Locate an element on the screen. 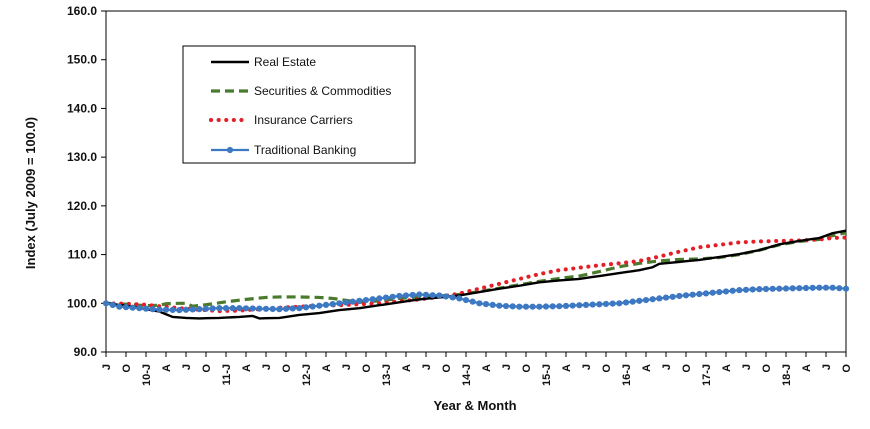 This screenshot has width=870, height=429. y-tick-label: 120.0 is located at coordinates (82, 206).